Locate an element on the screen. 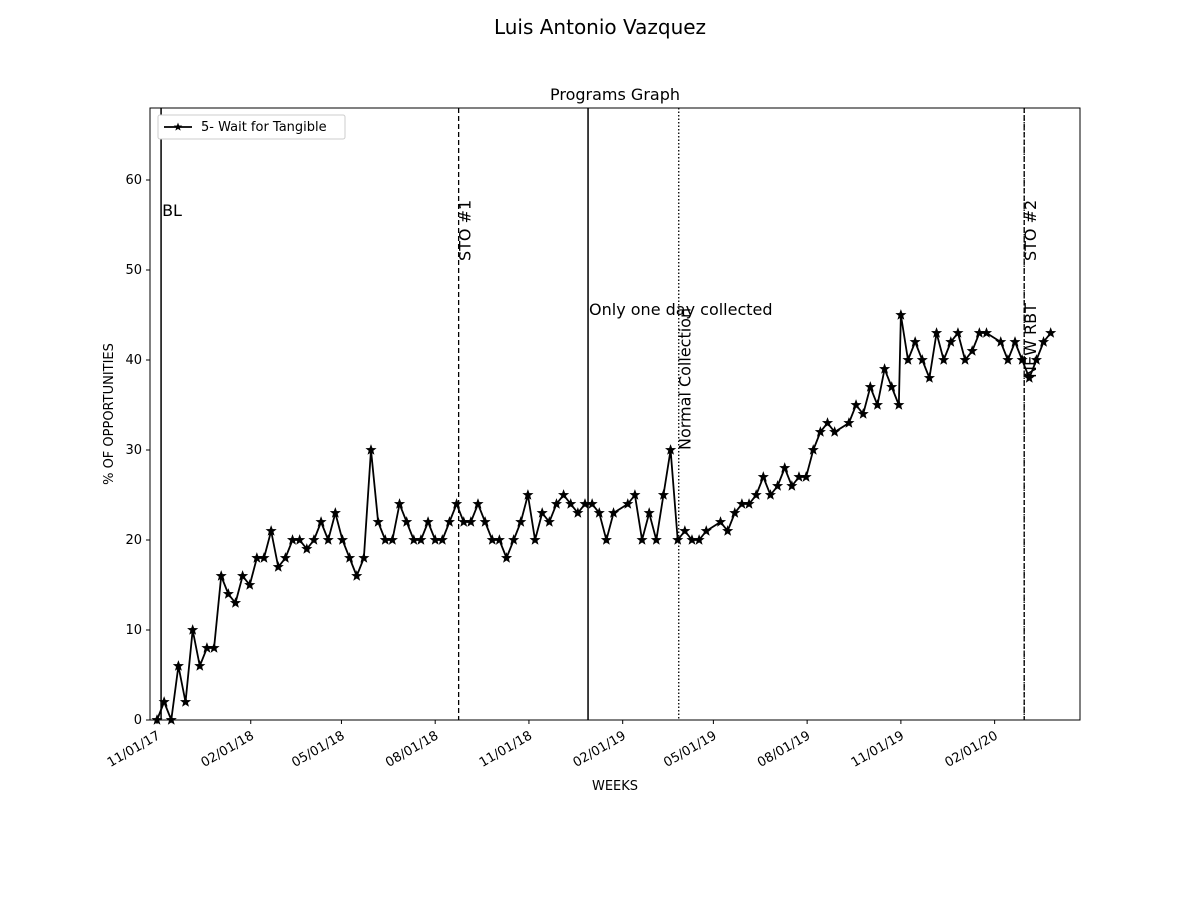  y-tick-label: 50 is located at coordinates (133, 270).